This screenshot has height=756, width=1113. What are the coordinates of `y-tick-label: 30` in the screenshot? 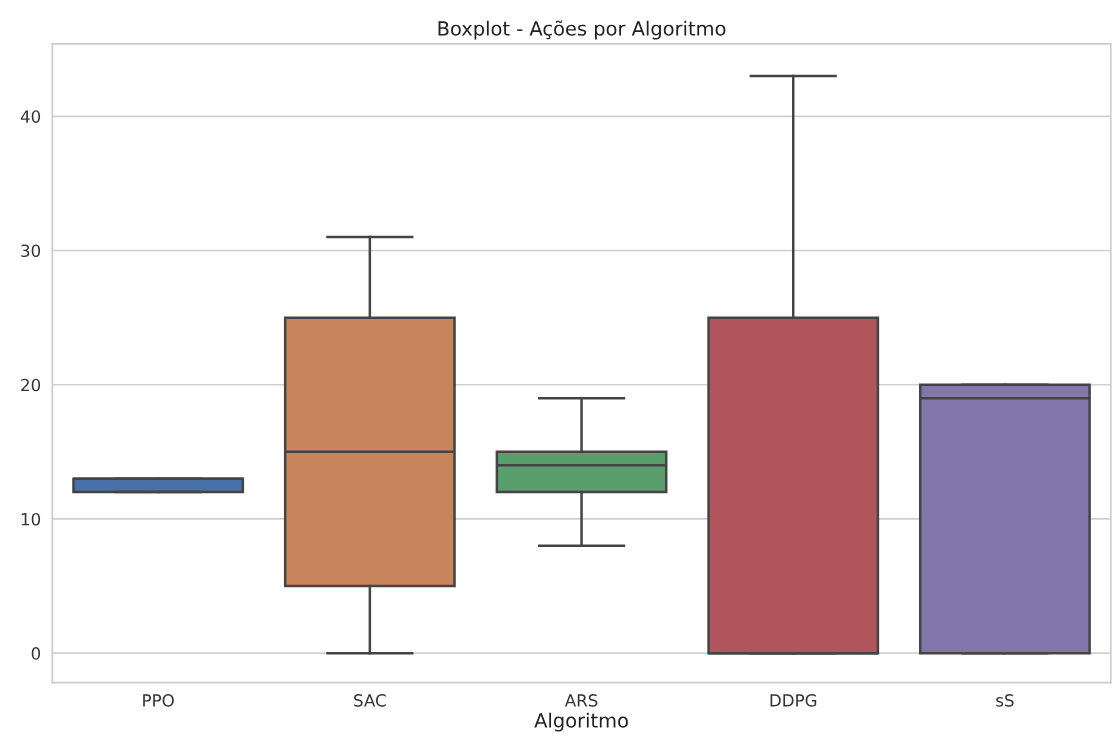 It's located at (31, 251).